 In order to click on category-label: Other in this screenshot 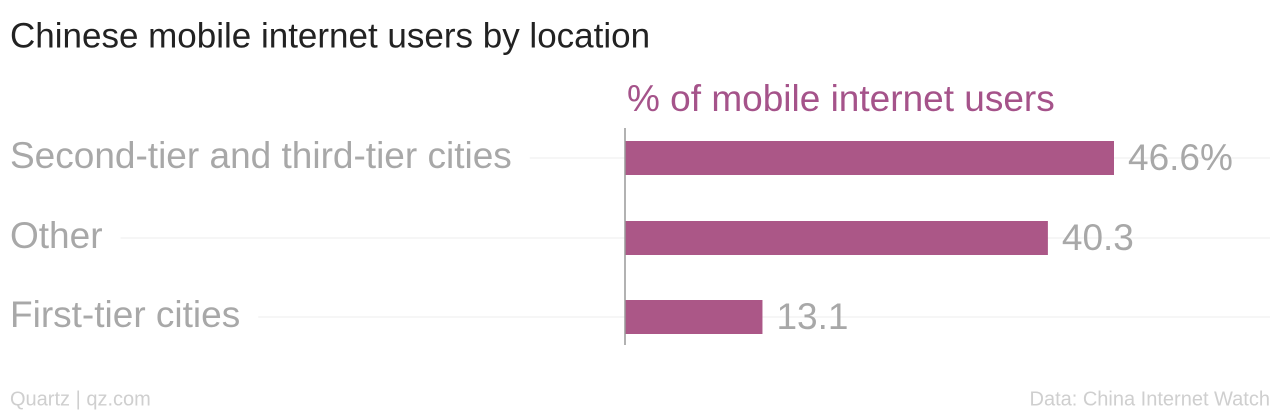, I will do `click(56, 235)`.